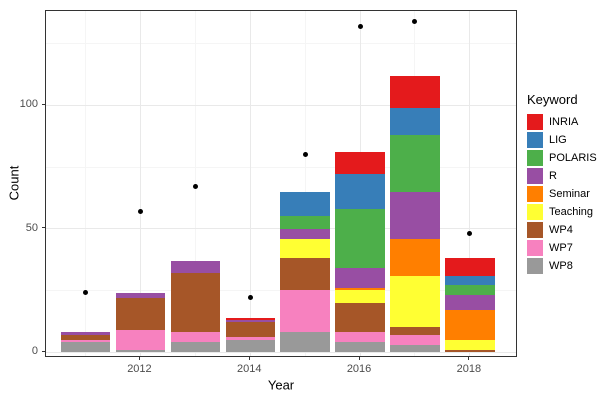  Describe the element at coordinates (28, 104) in the screenshot. I see `y-tick-label: 100` at that location.